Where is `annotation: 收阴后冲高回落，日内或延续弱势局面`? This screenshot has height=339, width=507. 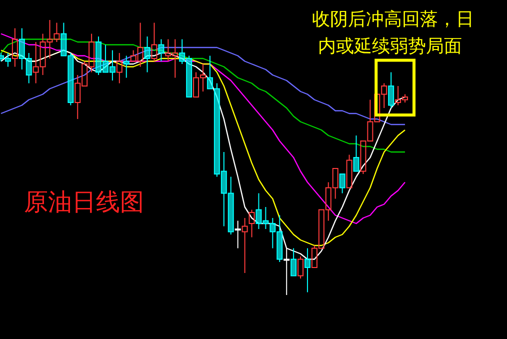
annotation: 收阴后冲高回落，日内或延续弱势局面 is located at coordinates (393, 33).